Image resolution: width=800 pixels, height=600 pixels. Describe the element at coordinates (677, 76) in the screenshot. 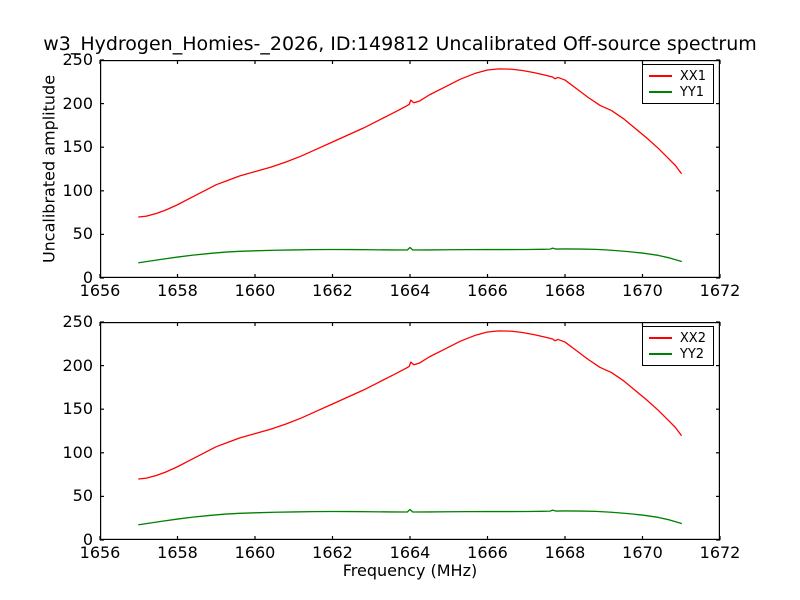

I see `legend-entry: XX1` at that location.